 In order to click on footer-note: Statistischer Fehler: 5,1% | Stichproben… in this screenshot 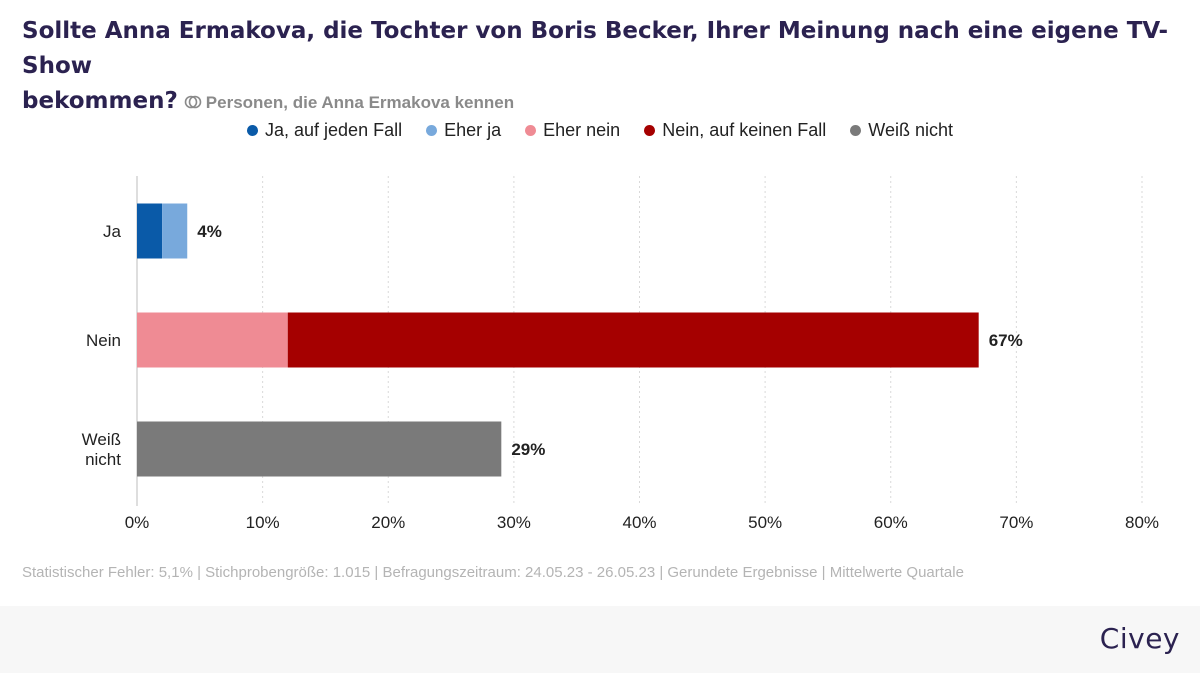, I will do `click(493, 572)`.